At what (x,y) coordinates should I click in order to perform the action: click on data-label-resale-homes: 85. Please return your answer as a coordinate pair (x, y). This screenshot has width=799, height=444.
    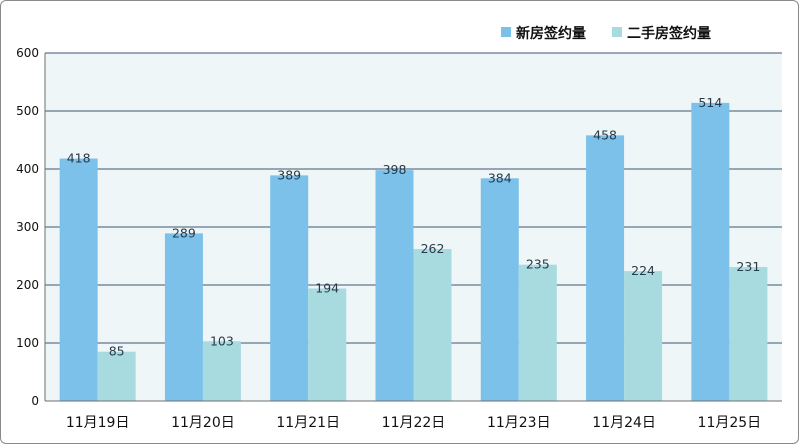
    Looking at the image, I should click on (117, 351).